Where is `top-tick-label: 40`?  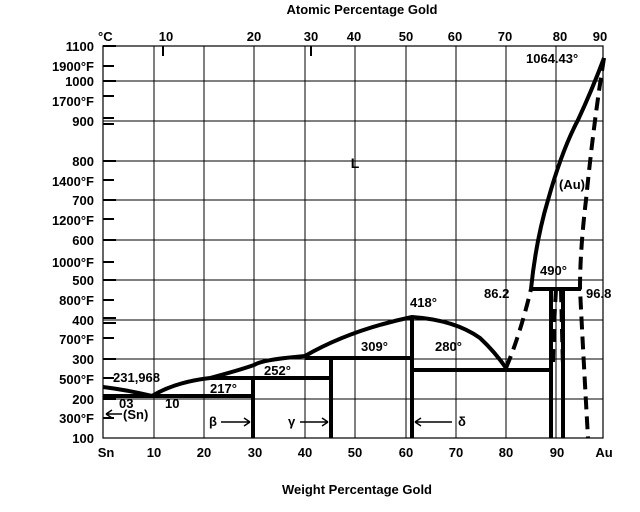 top-tick-label: 40 is located at coordinates (354, 36).